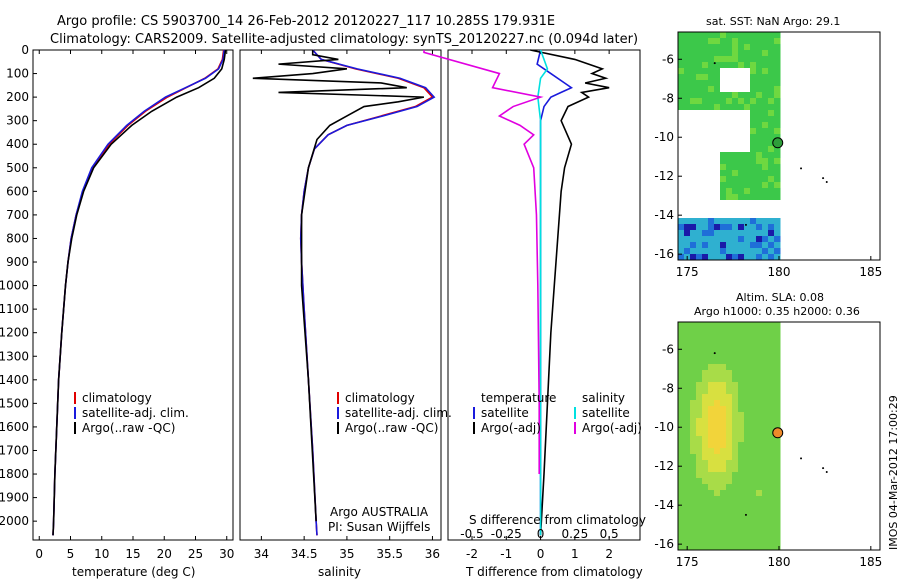 The height and width of the screenshot is (584, 900). Describe the element at coordinates (778, 143) in the screenshot. I see `argo-position-marker` at that location.